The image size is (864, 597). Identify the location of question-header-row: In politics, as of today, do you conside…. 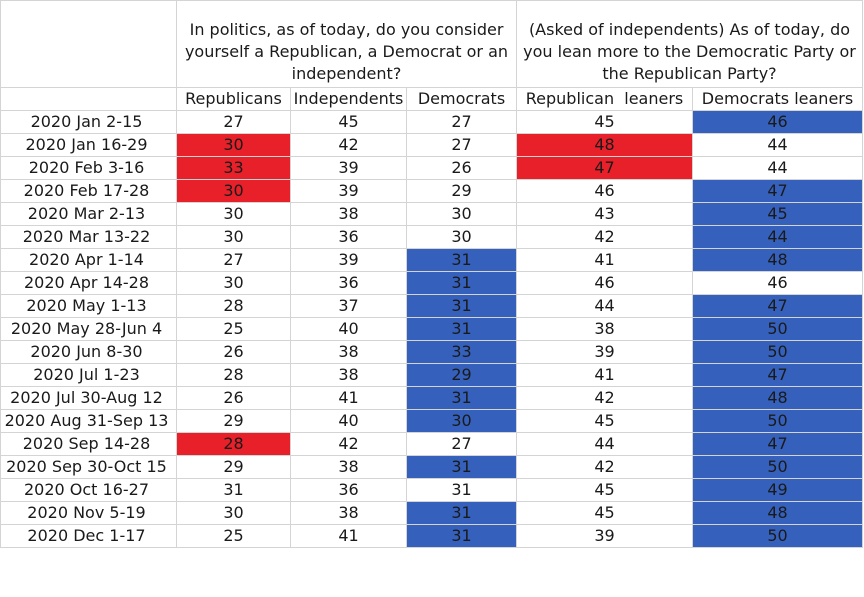
(431, 44).